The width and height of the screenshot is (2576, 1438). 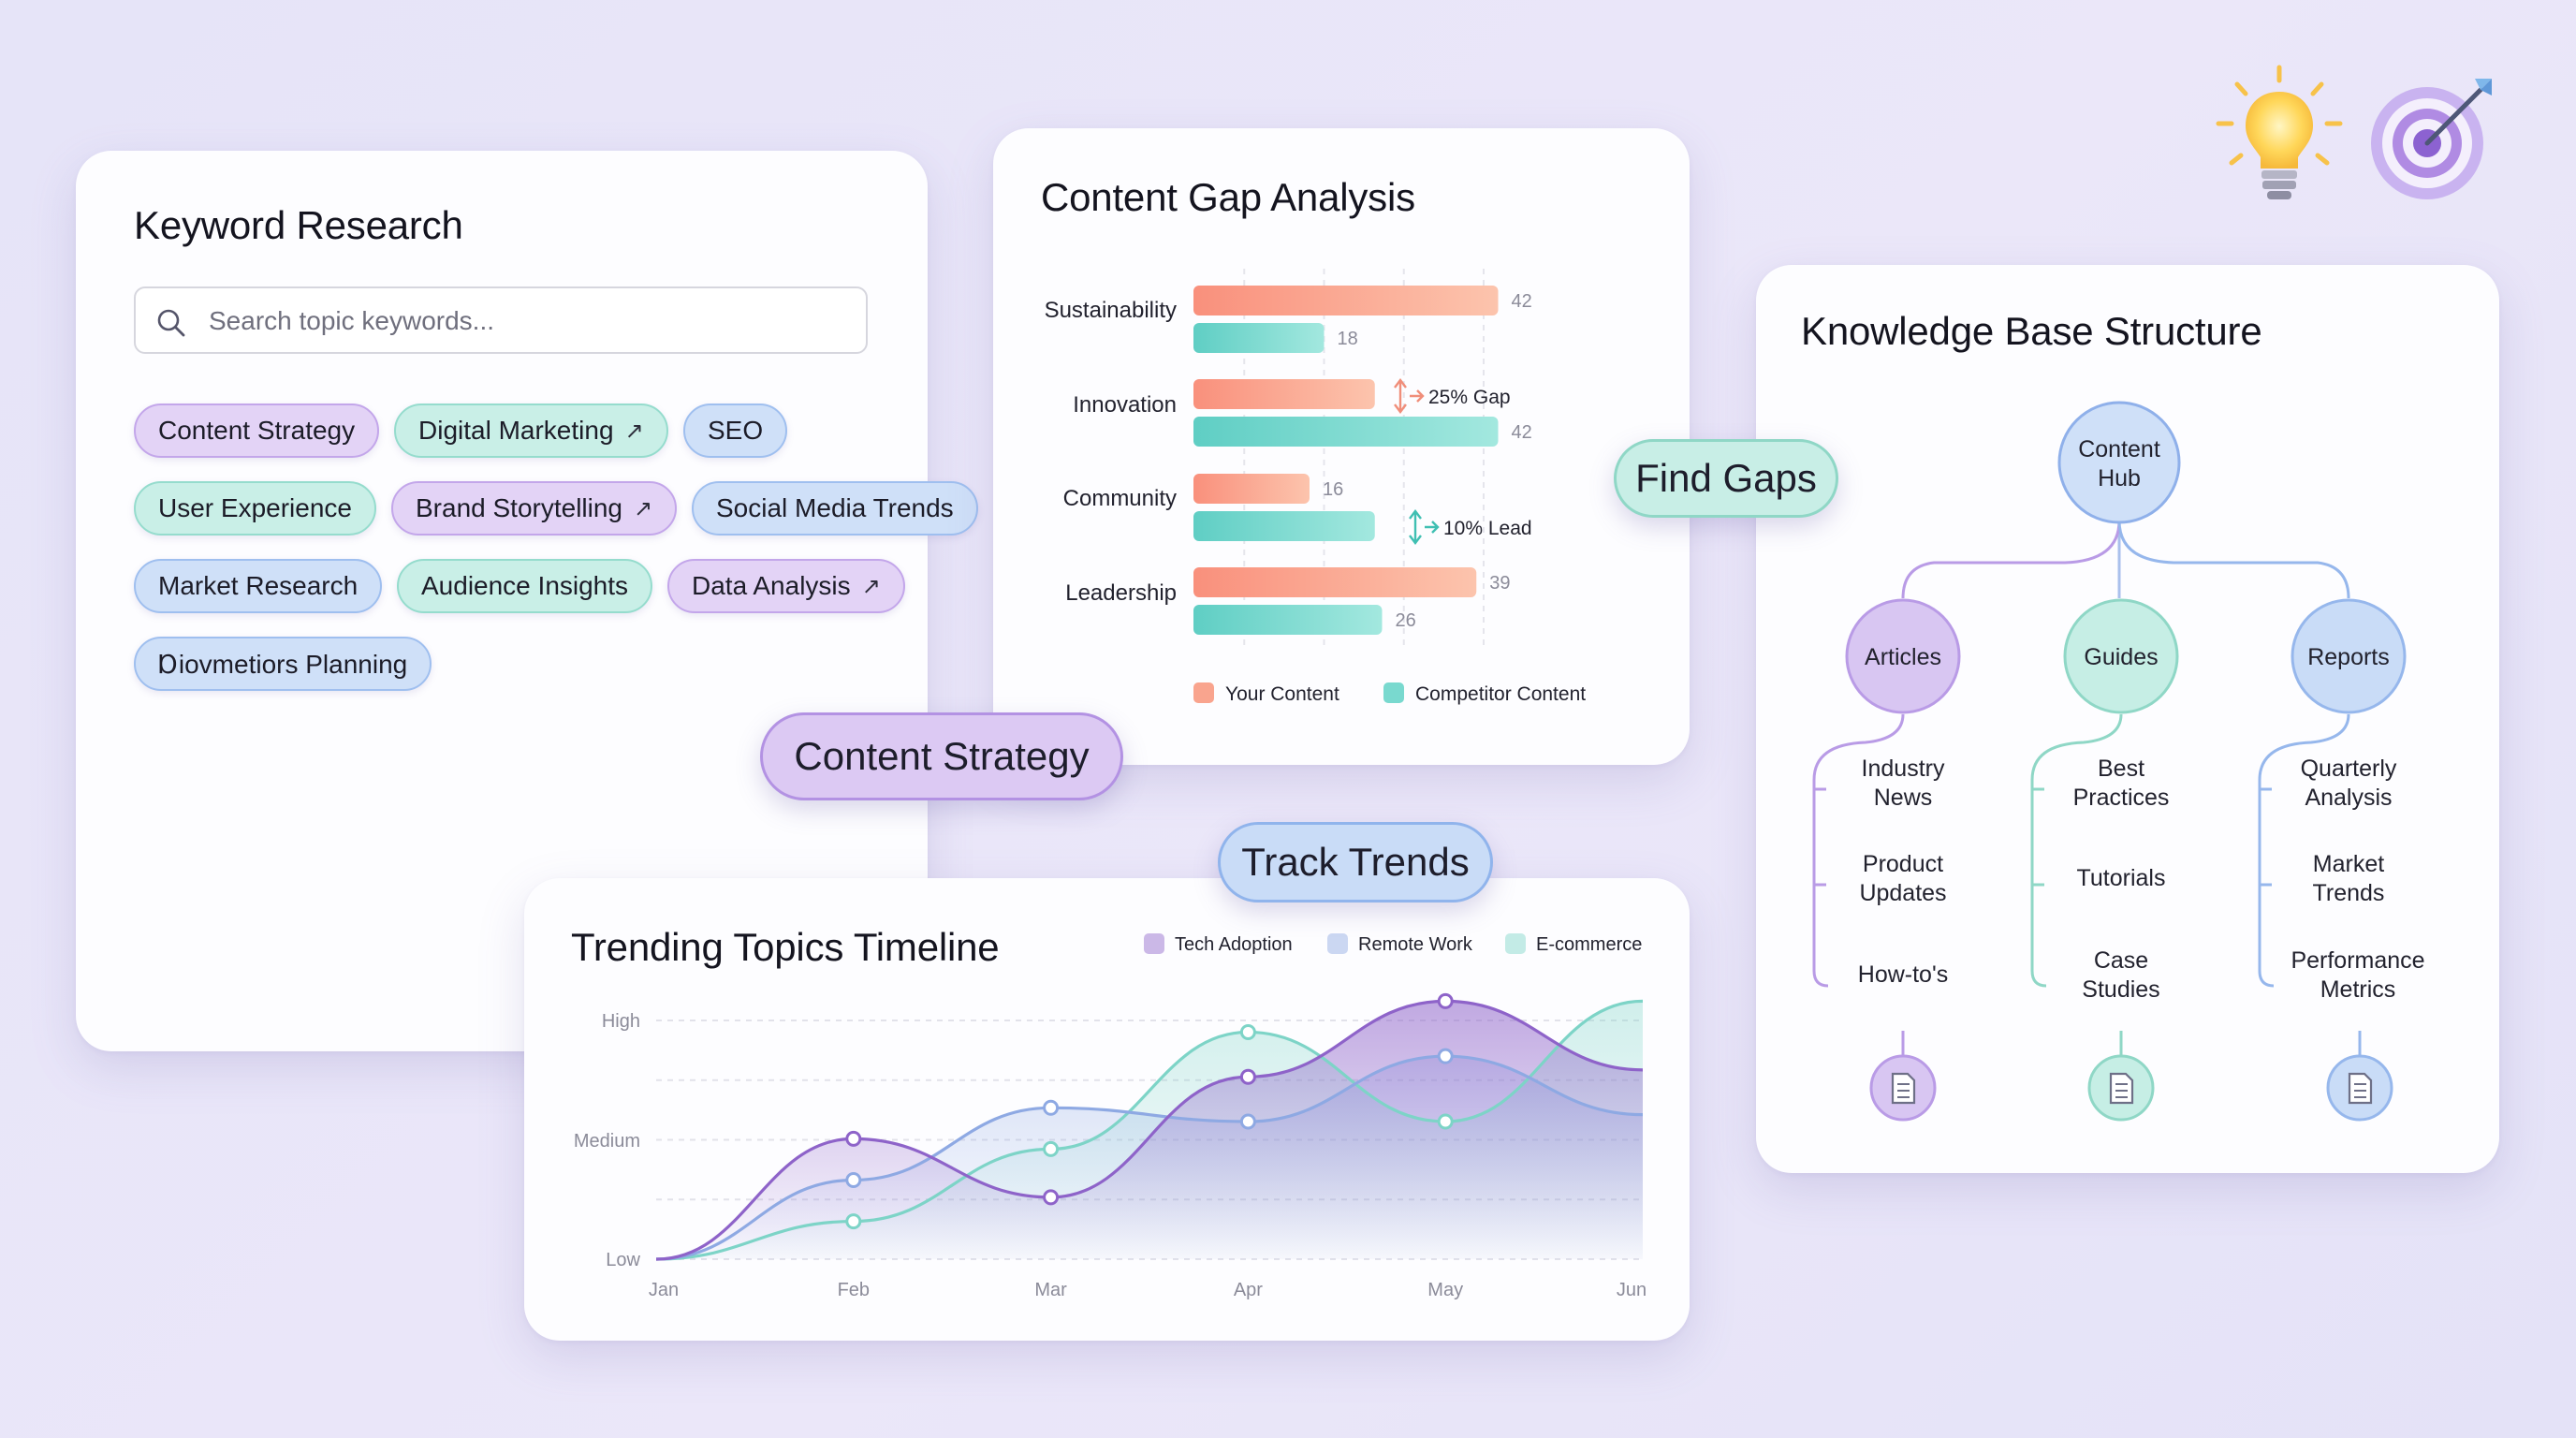 I want to click on keyword-tag-digital-marketing: Digital Marketing ↗, so click(x=531, y=431).